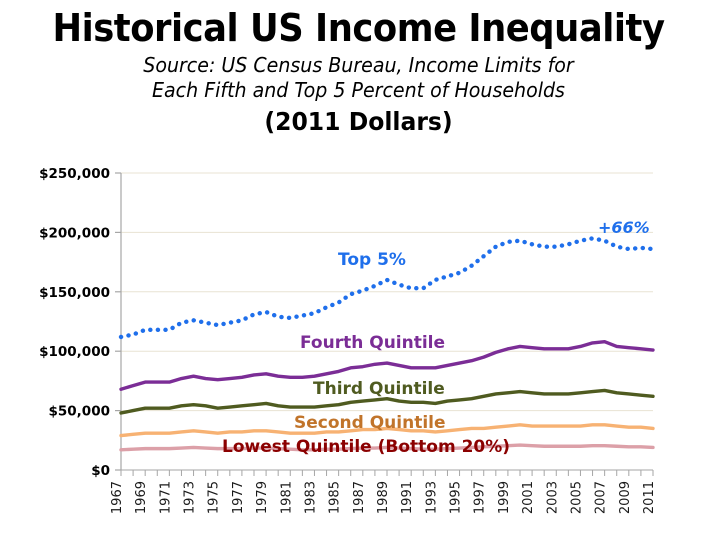 The height and width of the screenshot is (539, 717). I want to click on series-label-lowest-quintile: Lowest Quintile (Bottom 20%), so click(366, 447).